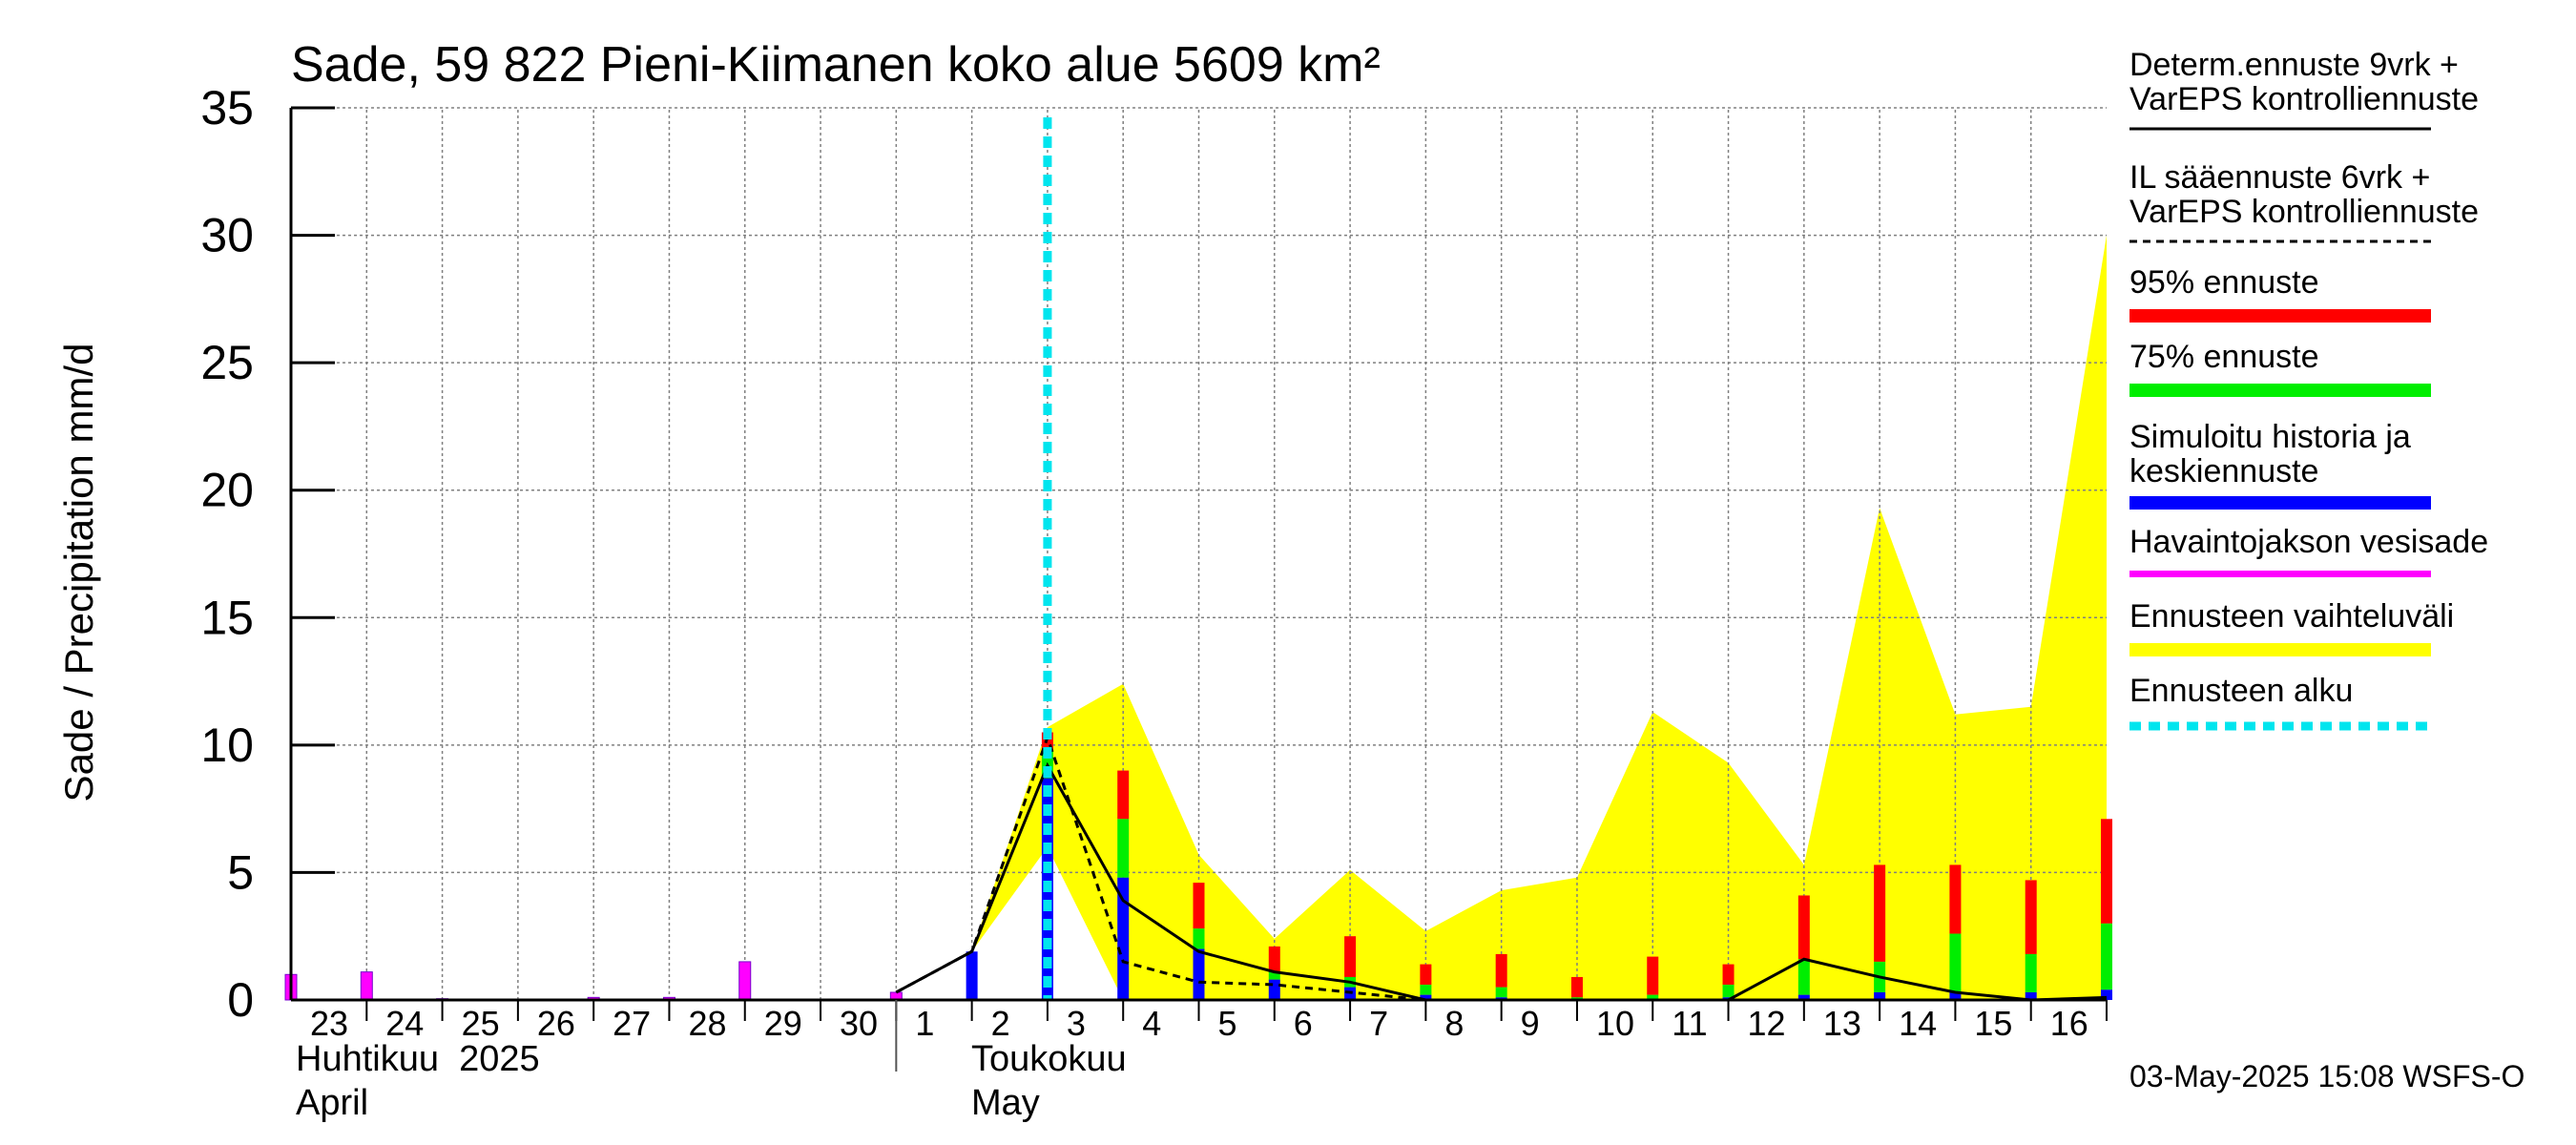  What do you see at coordinates (1005, 1103) in the screenshot?
I see `month-label-may-en: May` at bounding box center [1005, 1103].